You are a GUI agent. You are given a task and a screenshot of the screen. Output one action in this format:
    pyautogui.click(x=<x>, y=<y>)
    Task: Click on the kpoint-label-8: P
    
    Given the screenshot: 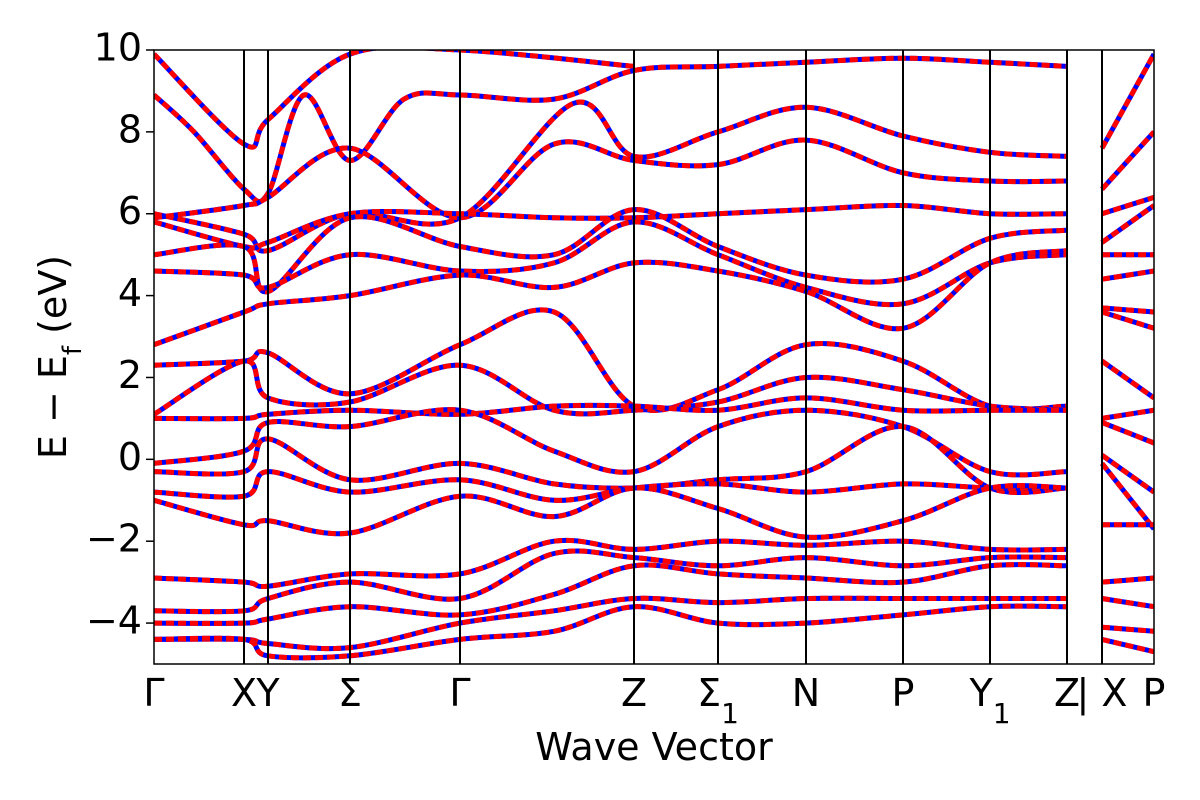 What is the action you would take?
    pyautogui.click(x=903, y=693)
    